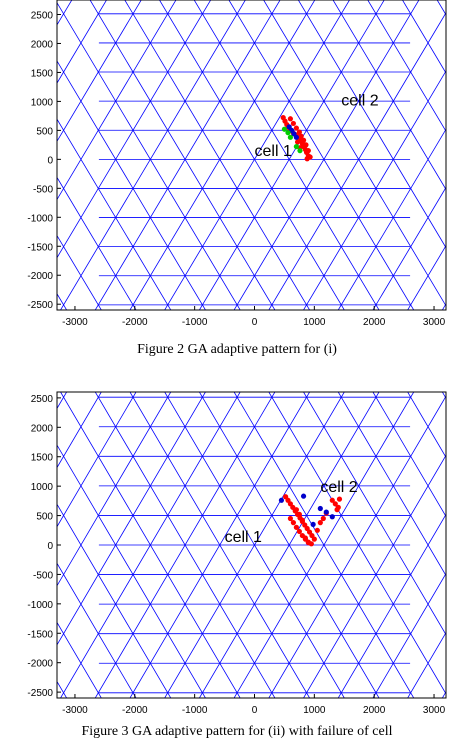 Image resolution: width=474 pixels, height=740 pixels. Describe the element at coordinates (195, 710) in the screenshot. I see `x-tick-label: -1000` at that location.